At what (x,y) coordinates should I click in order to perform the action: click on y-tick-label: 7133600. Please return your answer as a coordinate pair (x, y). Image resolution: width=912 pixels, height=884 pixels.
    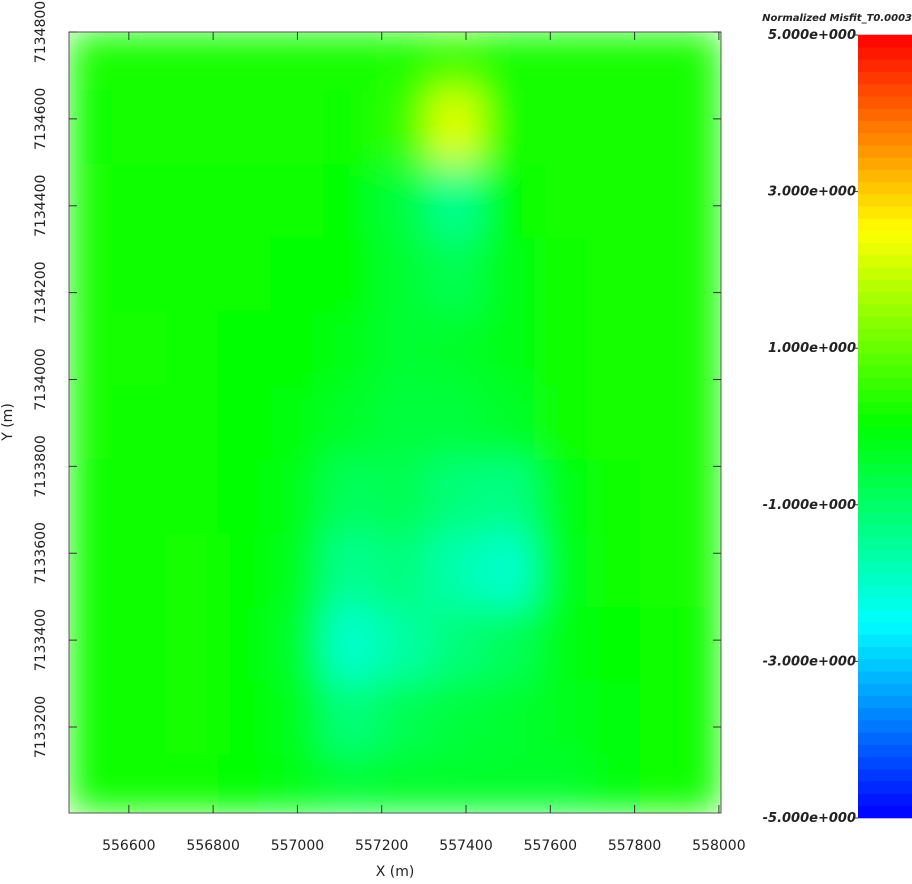
    Looking at the image, I should click on (41, 553).